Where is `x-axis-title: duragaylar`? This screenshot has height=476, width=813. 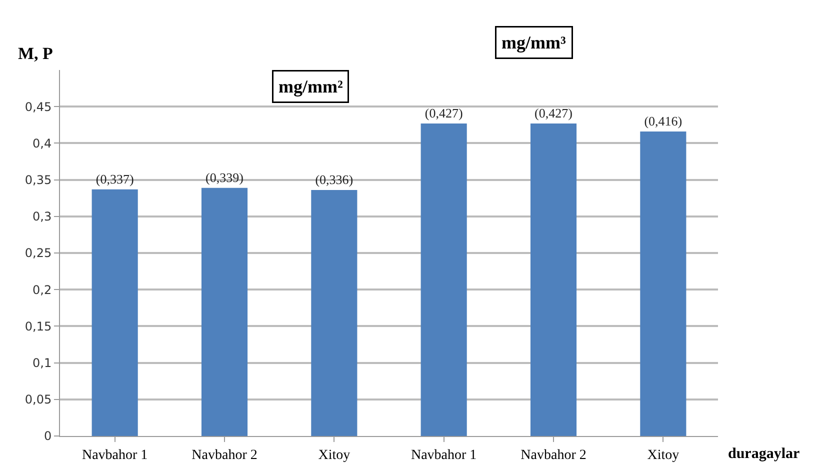
x-axis-title: duragaylar is located at coordinates (764, 454).